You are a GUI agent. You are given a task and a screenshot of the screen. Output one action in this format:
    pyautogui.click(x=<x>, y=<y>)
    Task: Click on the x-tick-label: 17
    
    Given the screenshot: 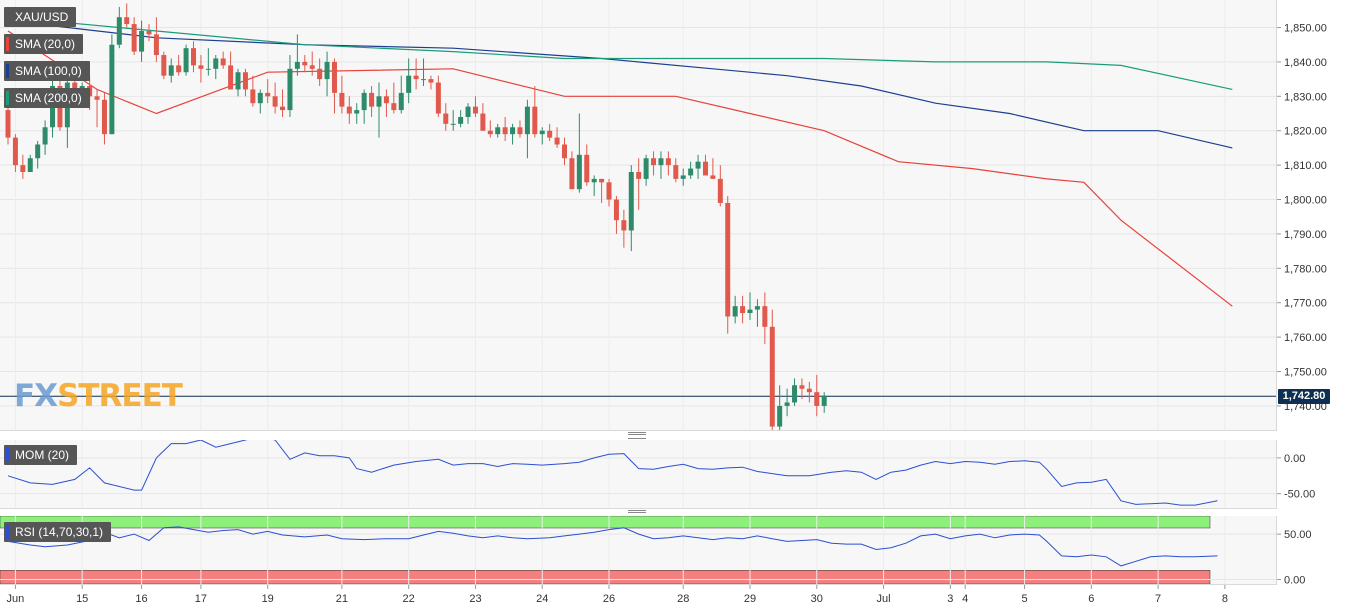 What is the action you would take?
    pyautogui.click(x=201, y=599)
    